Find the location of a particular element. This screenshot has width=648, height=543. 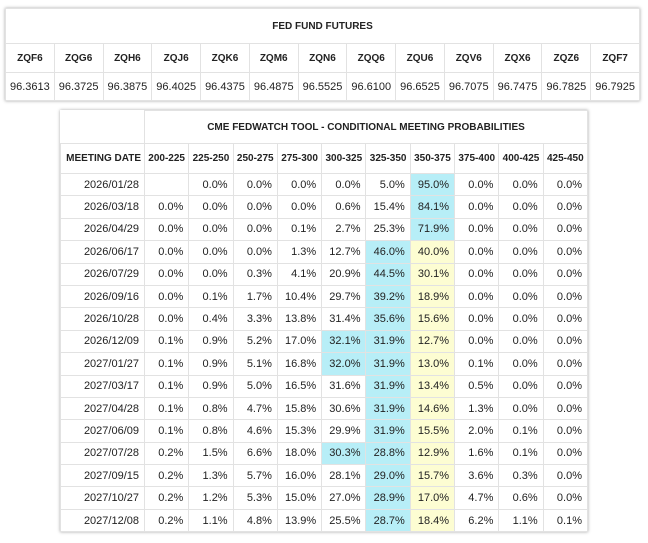

probability-cell: 13.4% is located at coordinates (432, 386).